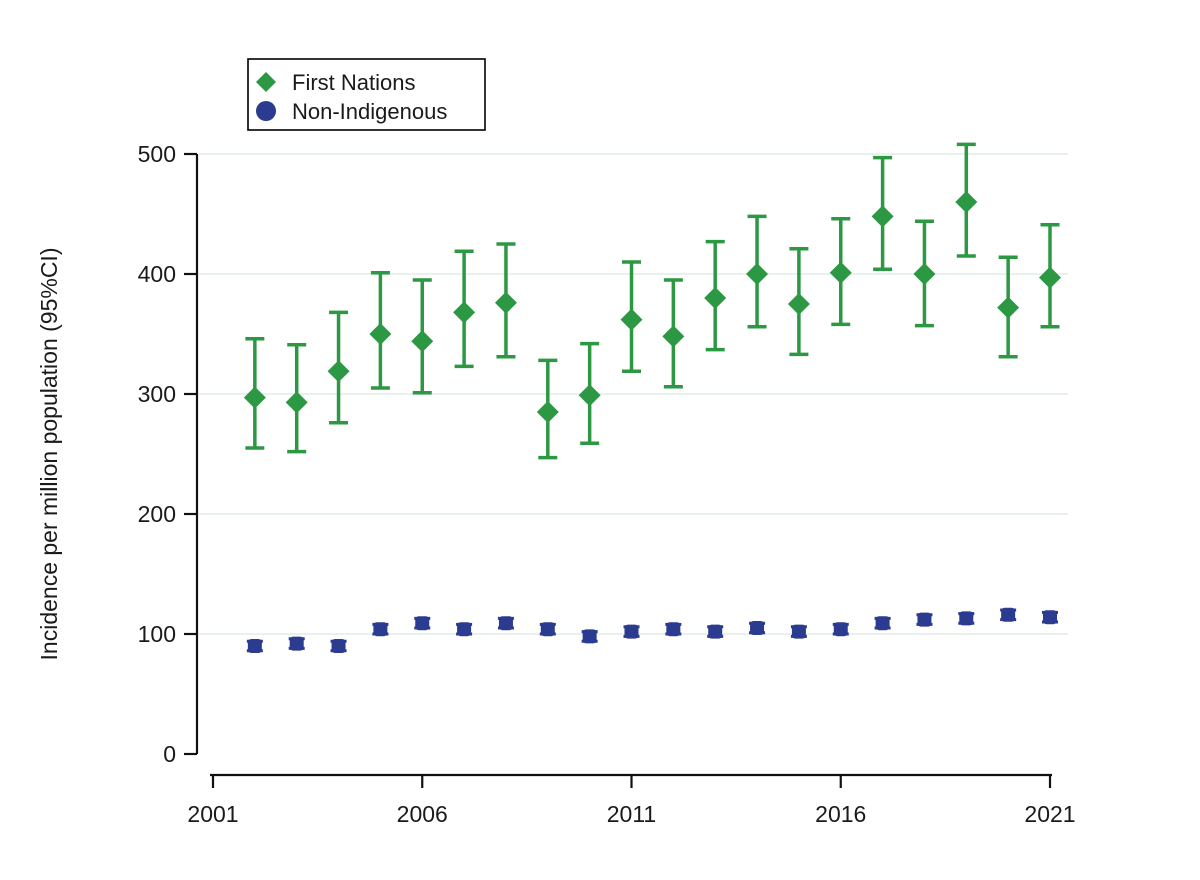 This screenshot has width=1200, height=880. Describe the element at coordinates (422, 814) in the screenshot. I see `x-tick-label: 2006` at that location.